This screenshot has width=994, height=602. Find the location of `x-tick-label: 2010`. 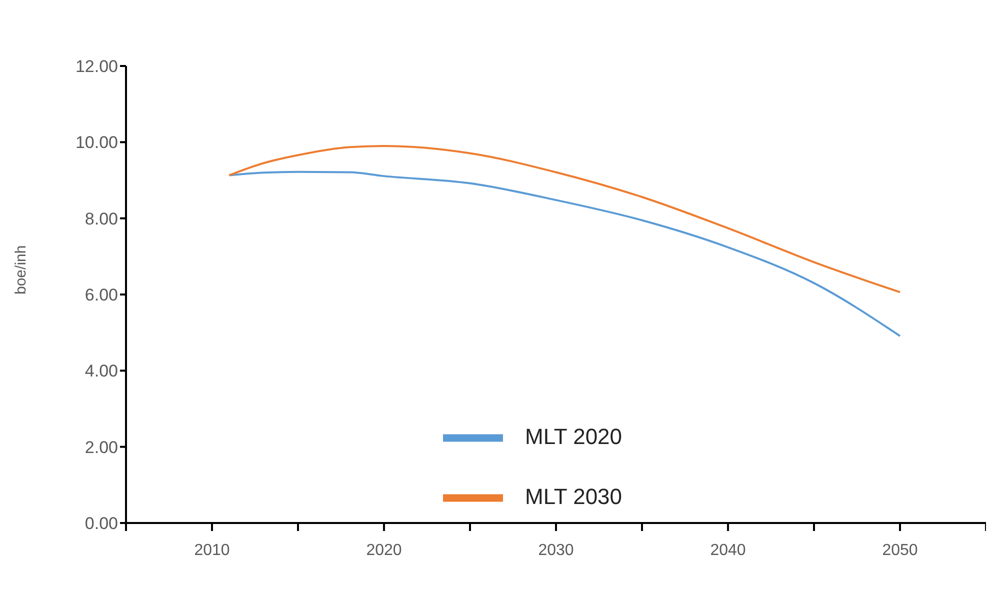

x-tick-label: 2010 is located at coordinates (212, 550).